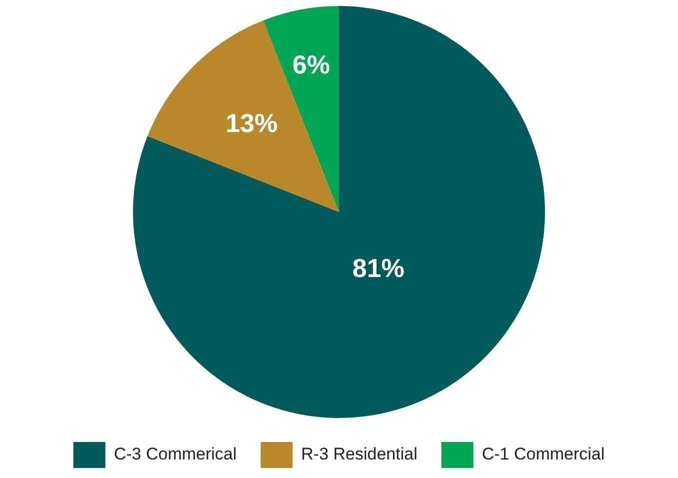  I want to click on legend-label: C-3 Commerical, so click(175, 454).